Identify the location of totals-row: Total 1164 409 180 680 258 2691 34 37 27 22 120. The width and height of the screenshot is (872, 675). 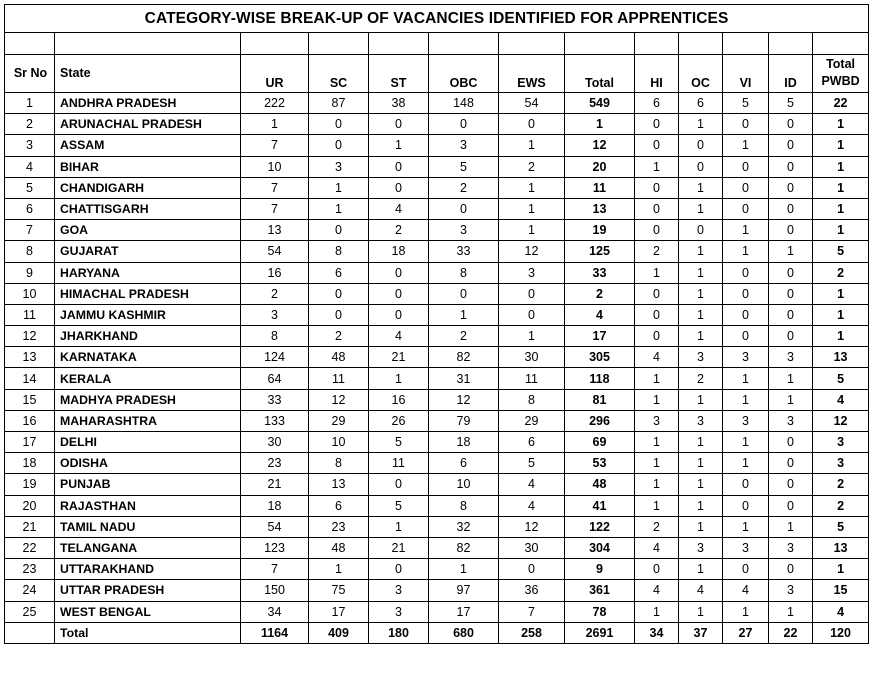
(437, 632).